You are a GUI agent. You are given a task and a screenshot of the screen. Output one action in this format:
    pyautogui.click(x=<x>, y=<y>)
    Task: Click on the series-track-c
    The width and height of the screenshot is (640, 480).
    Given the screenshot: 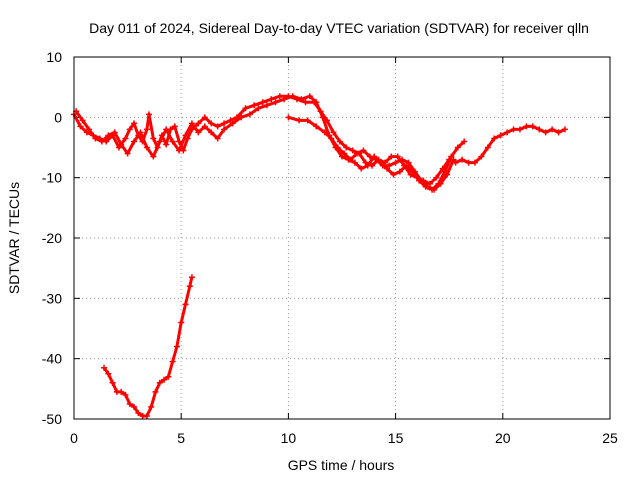 What is the action you would take?
    pyautogui.click(x=371, y=153)
    